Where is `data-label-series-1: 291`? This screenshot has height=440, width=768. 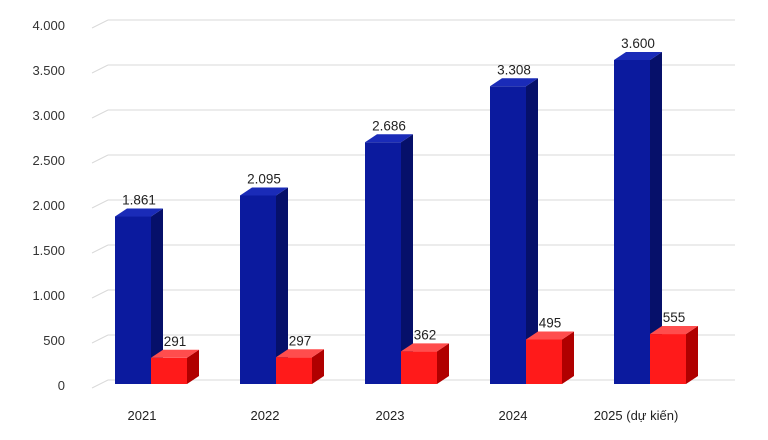 data-label-series-1: 291 is located at coordinates (175, 341).